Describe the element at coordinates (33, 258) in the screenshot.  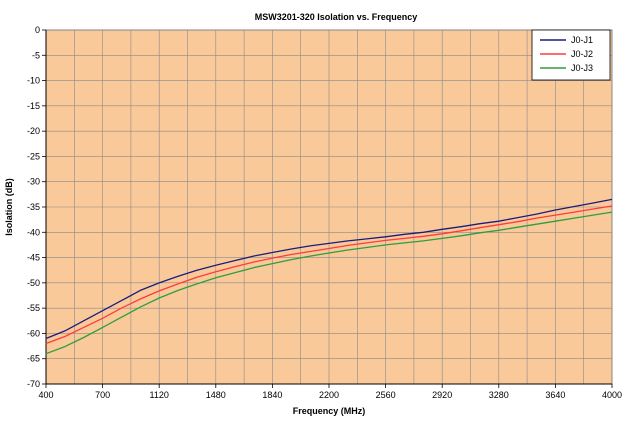
I see `y-tick-label: -45` at that location.